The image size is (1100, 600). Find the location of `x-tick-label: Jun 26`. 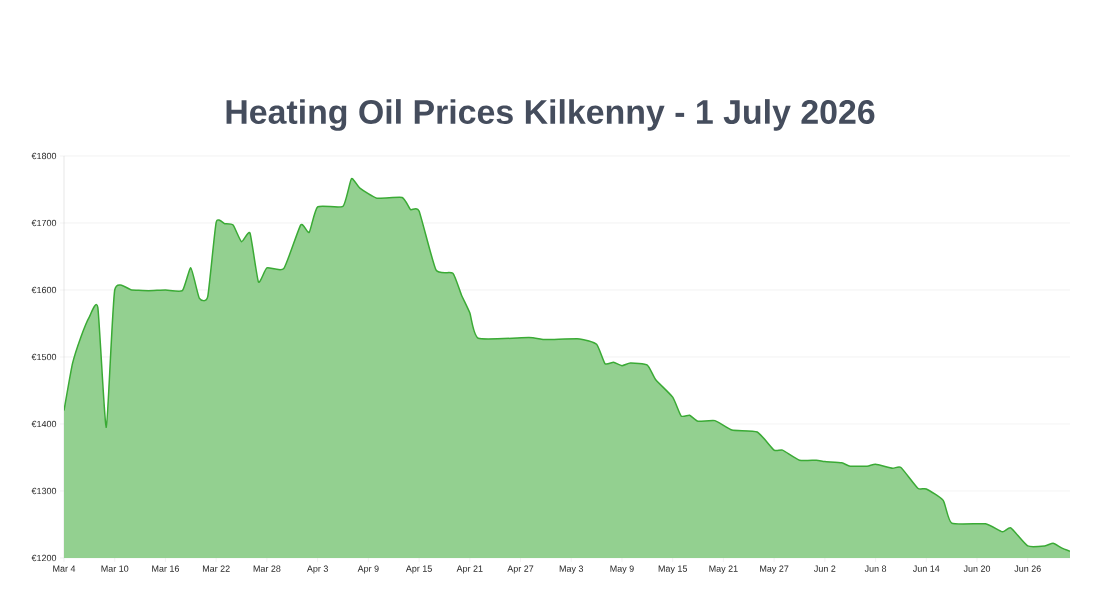

x-tick-label: Jun 26 is located at coordinates (1027, 568).